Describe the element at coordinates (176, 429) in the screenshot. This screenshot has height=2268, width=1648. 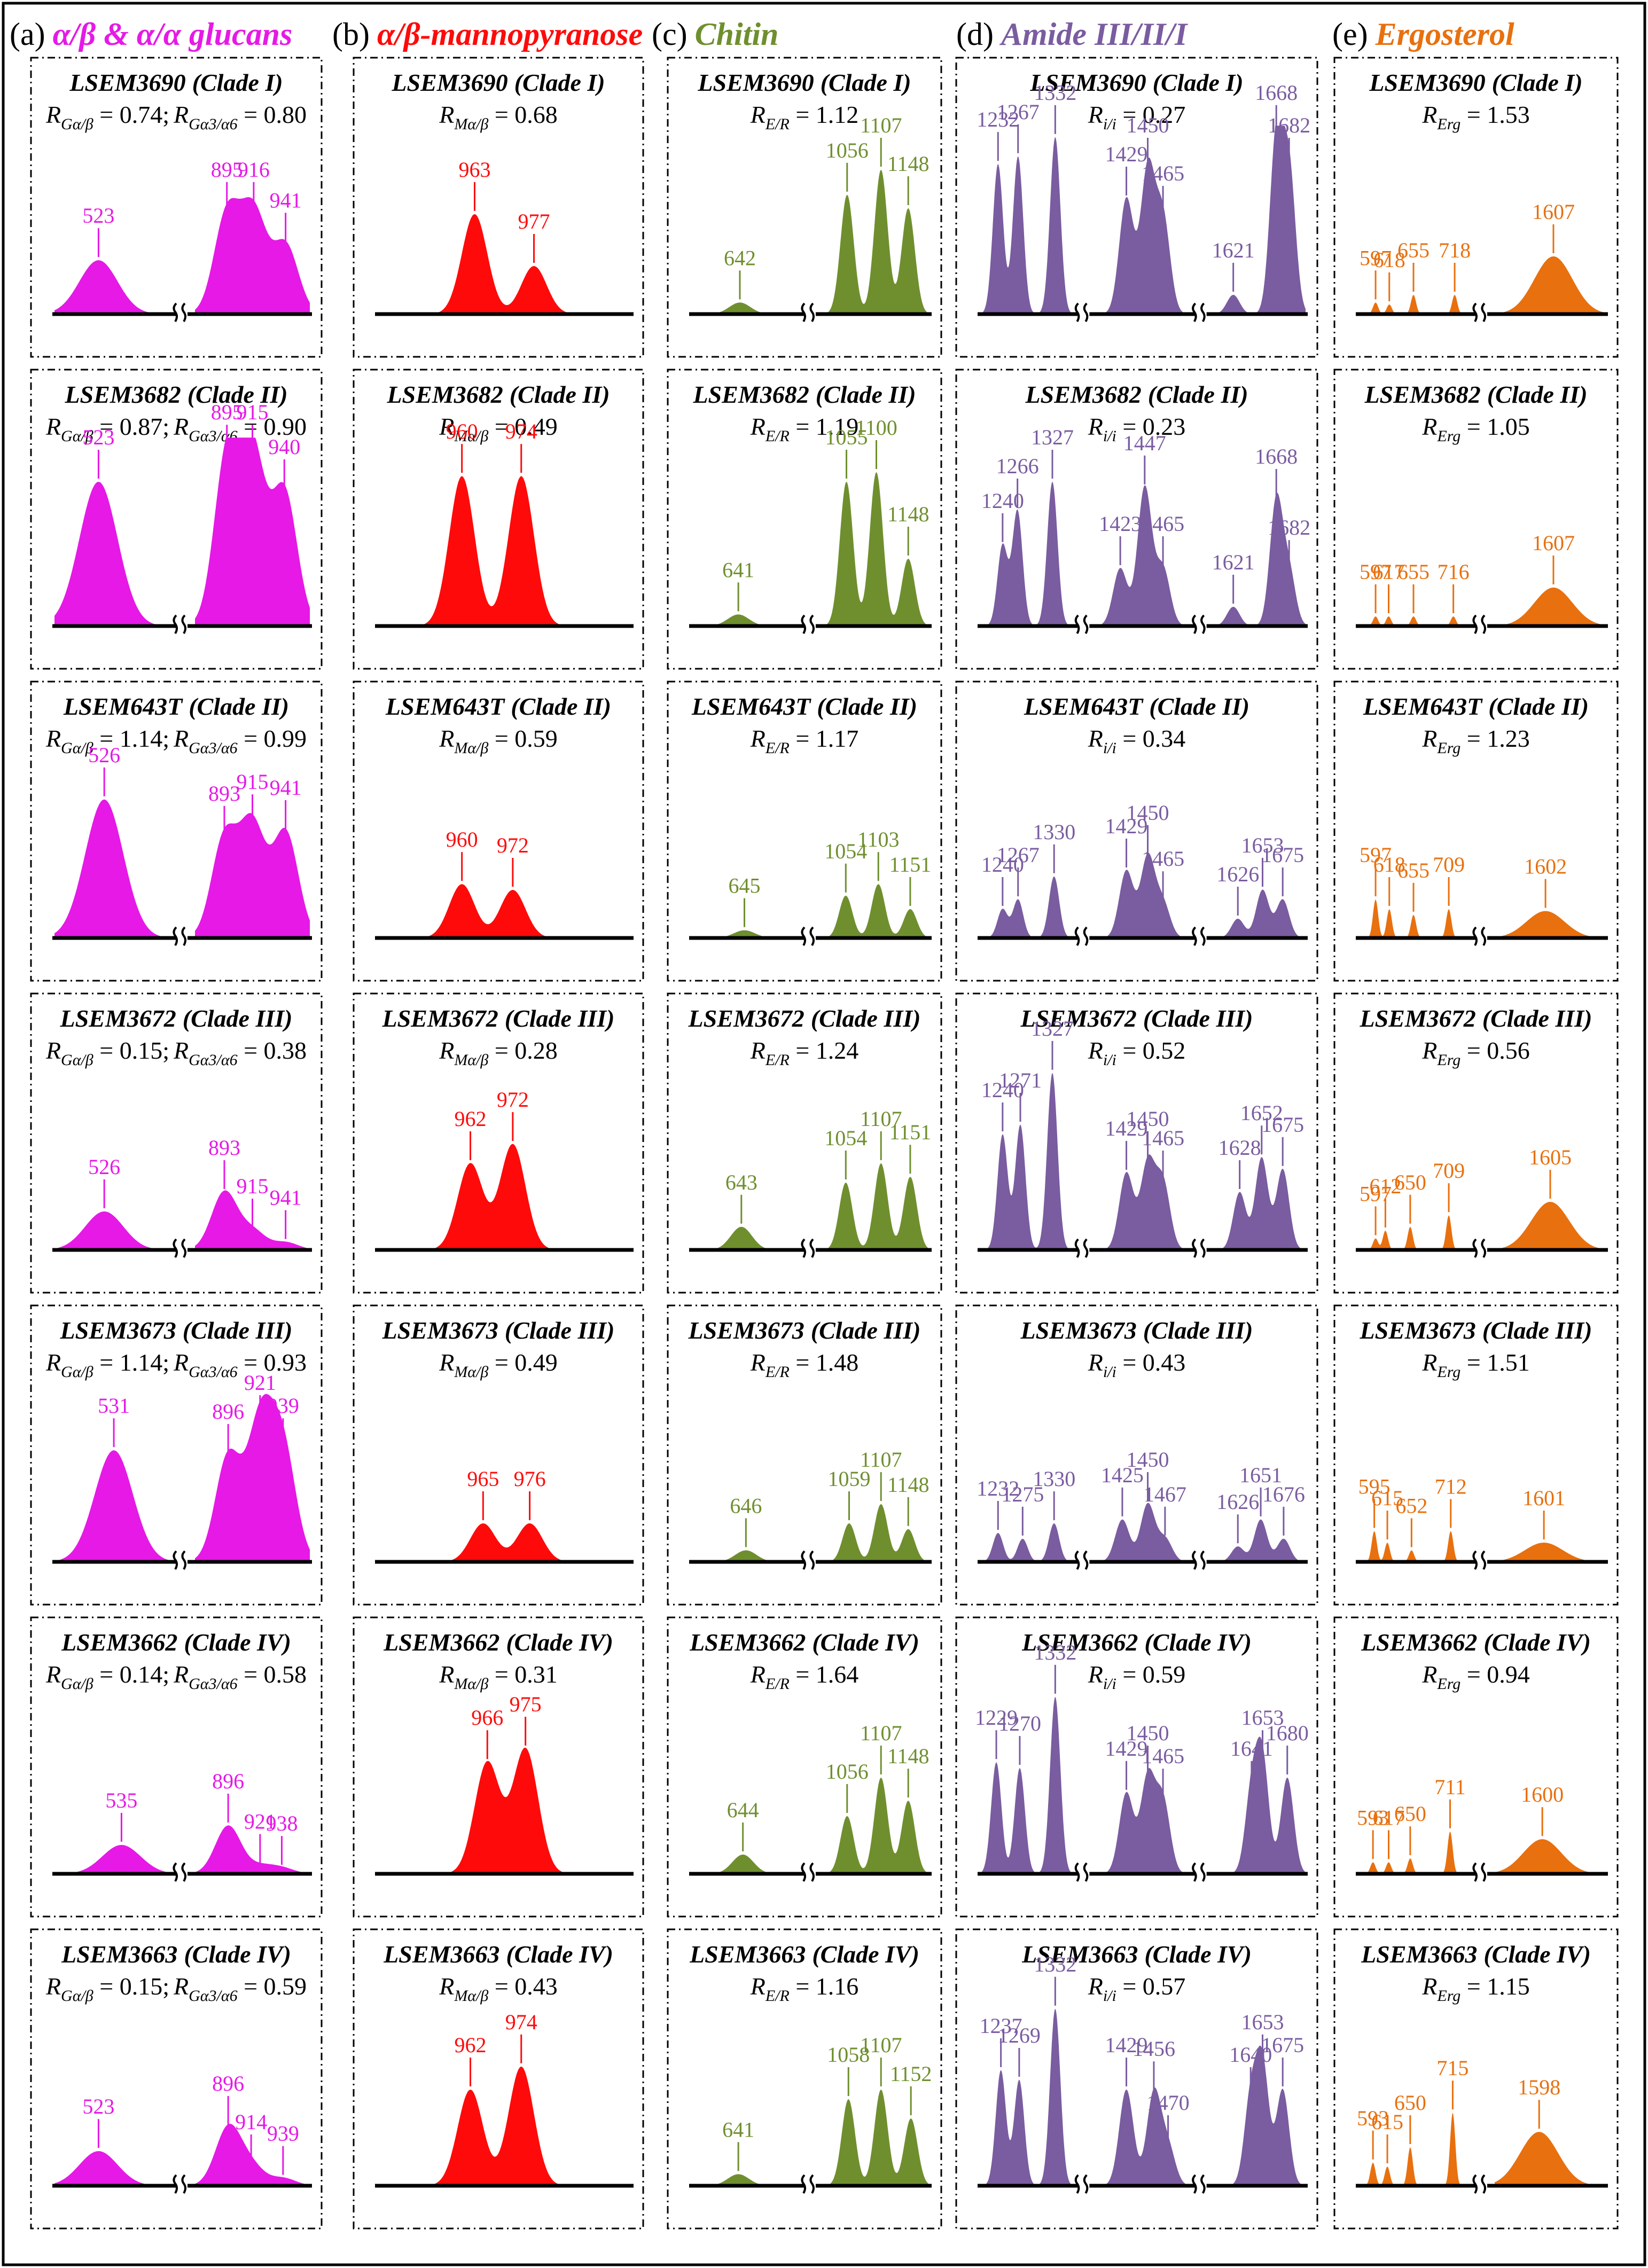
I see `ratio-text: RGα/β = 0.87; RGα3/α6 = 0.90` at that location.